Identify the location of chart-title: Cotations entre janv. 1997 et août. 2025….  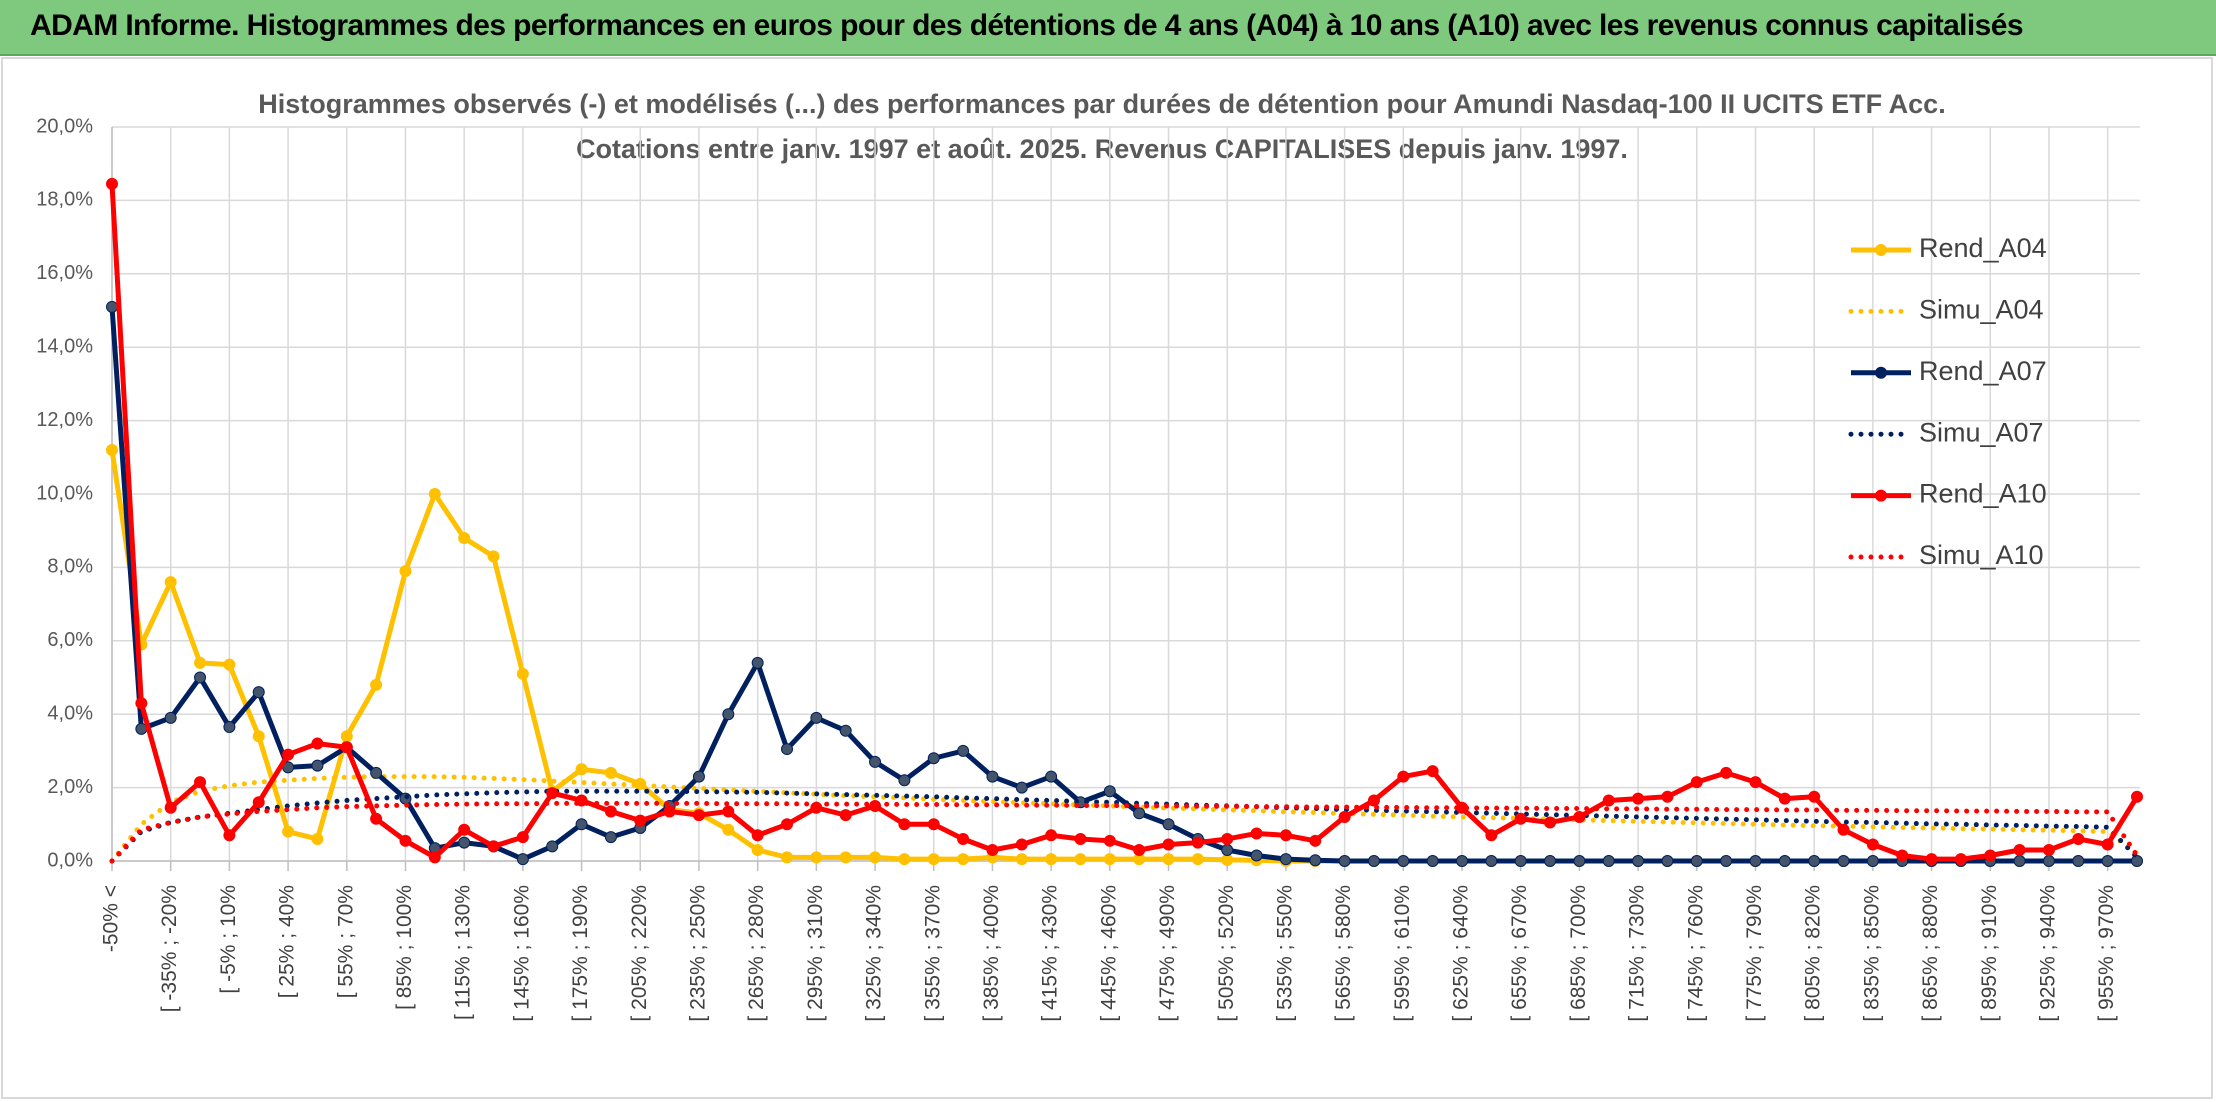
(1102, 149).